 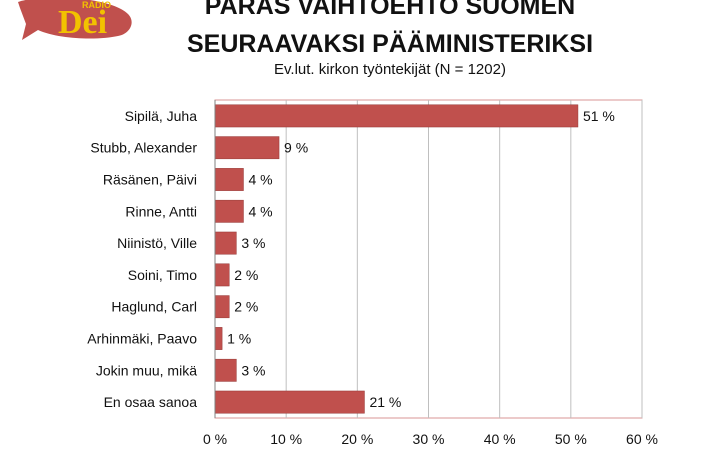 I want to click on category-label: Jokin muu, mikä, so click(x=146, y=370).